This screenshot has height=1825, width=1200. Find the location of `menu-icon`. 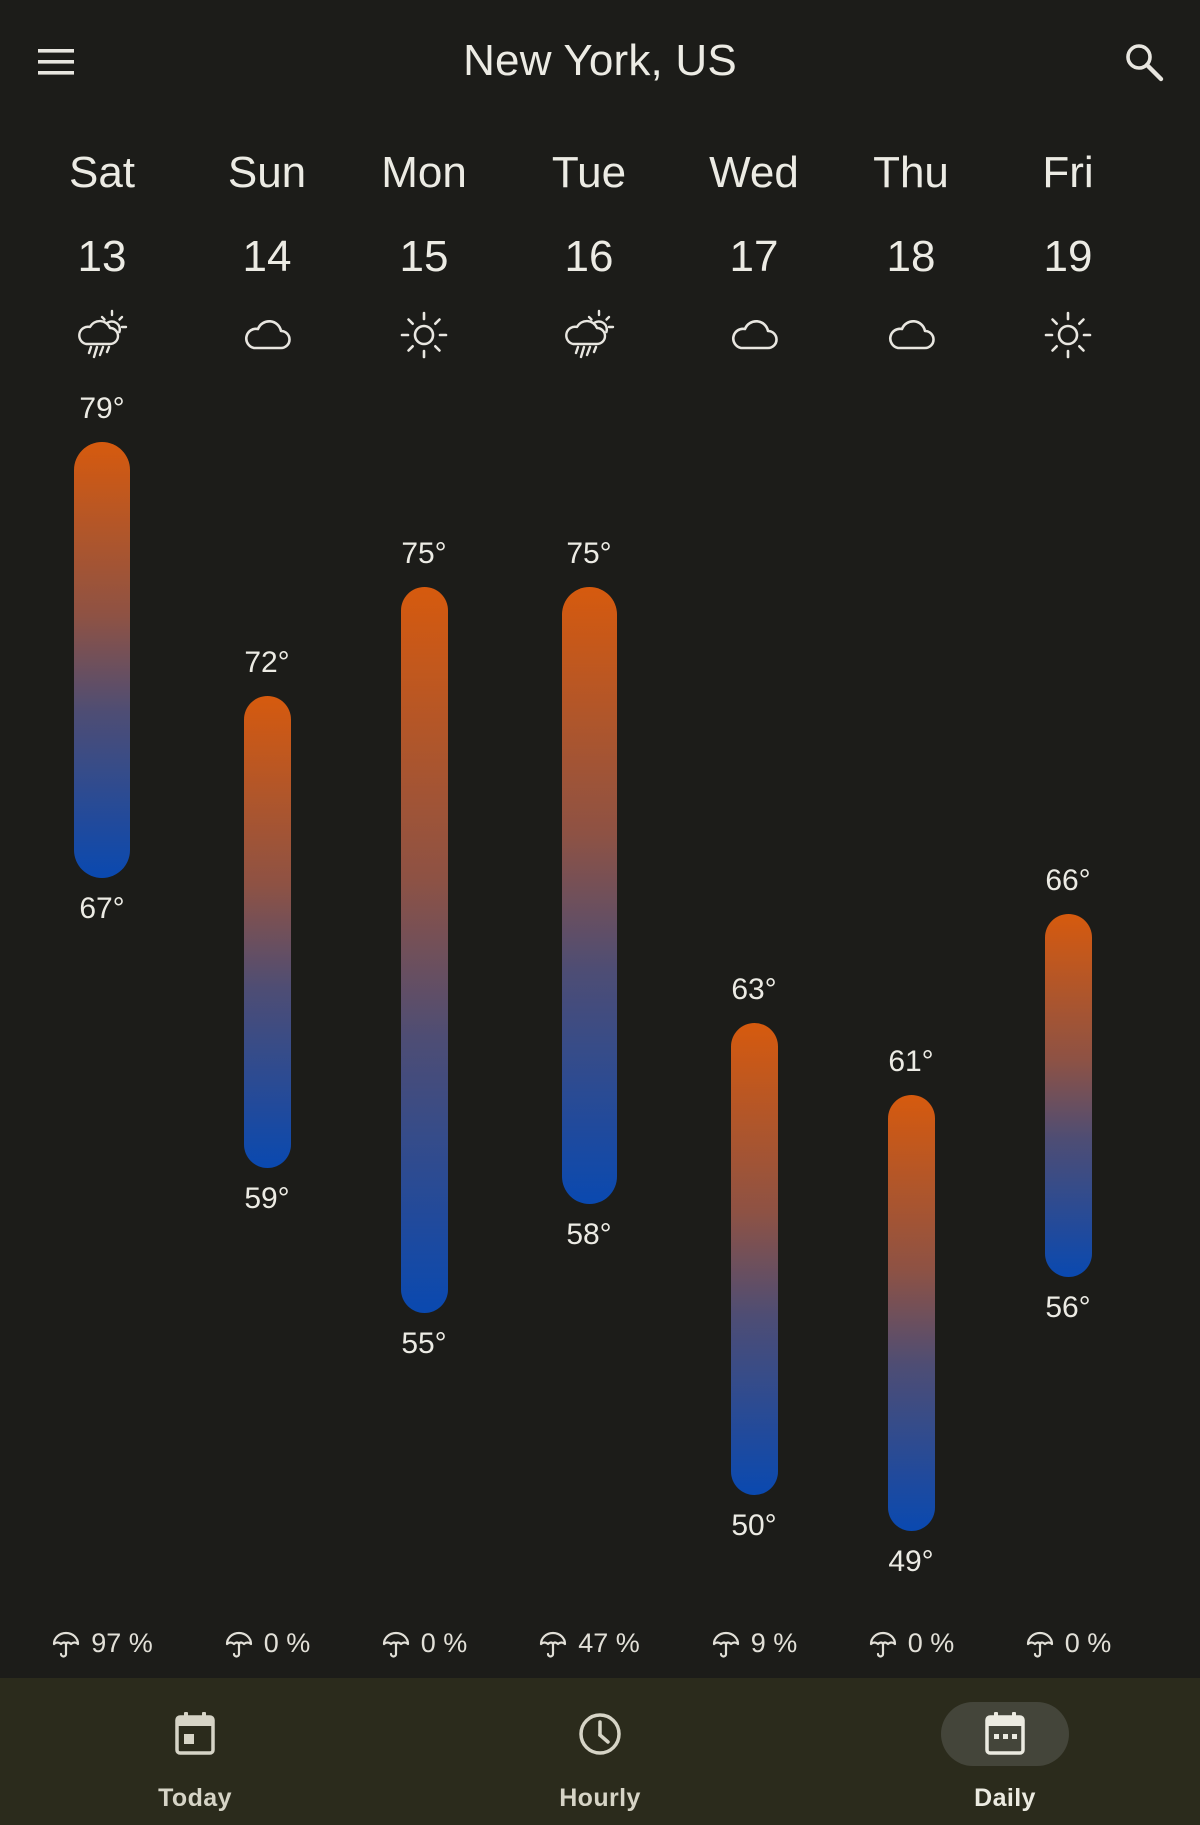

menu-icon is located at coordinates (56, 62).